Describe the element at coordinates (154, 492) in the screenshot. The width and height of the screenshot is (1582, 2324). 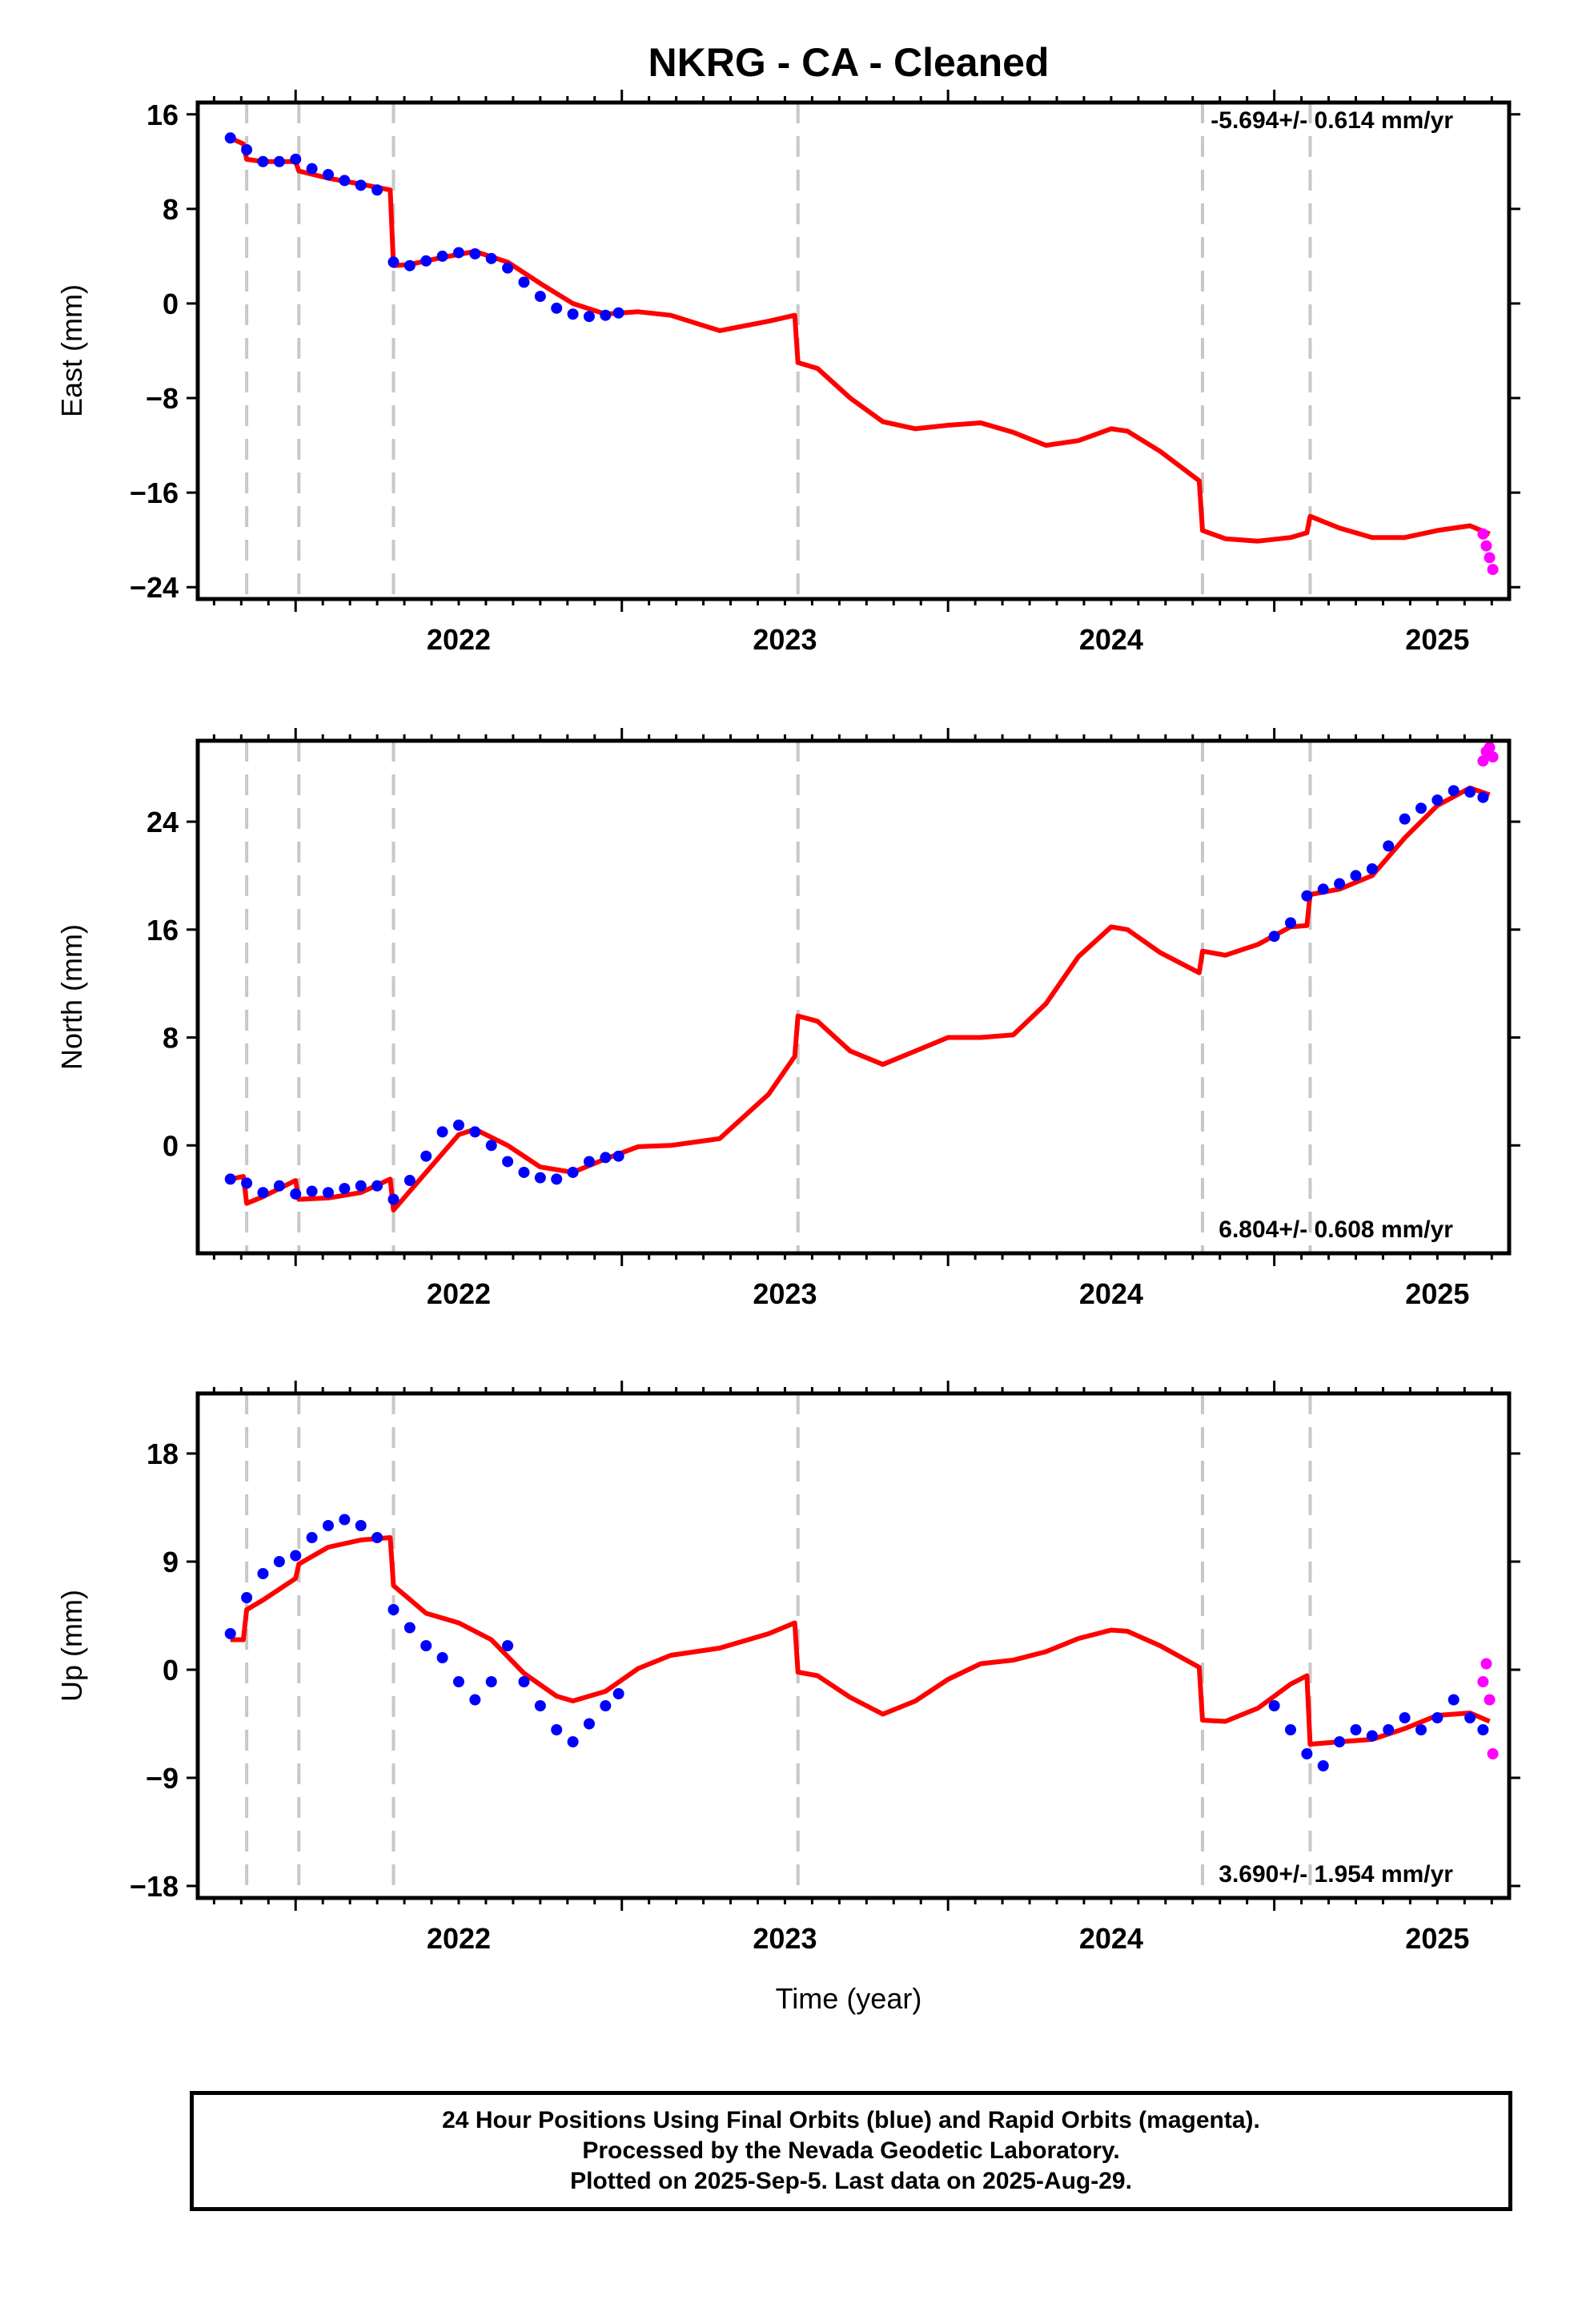
I see `y-tick-label: −16` at that location.